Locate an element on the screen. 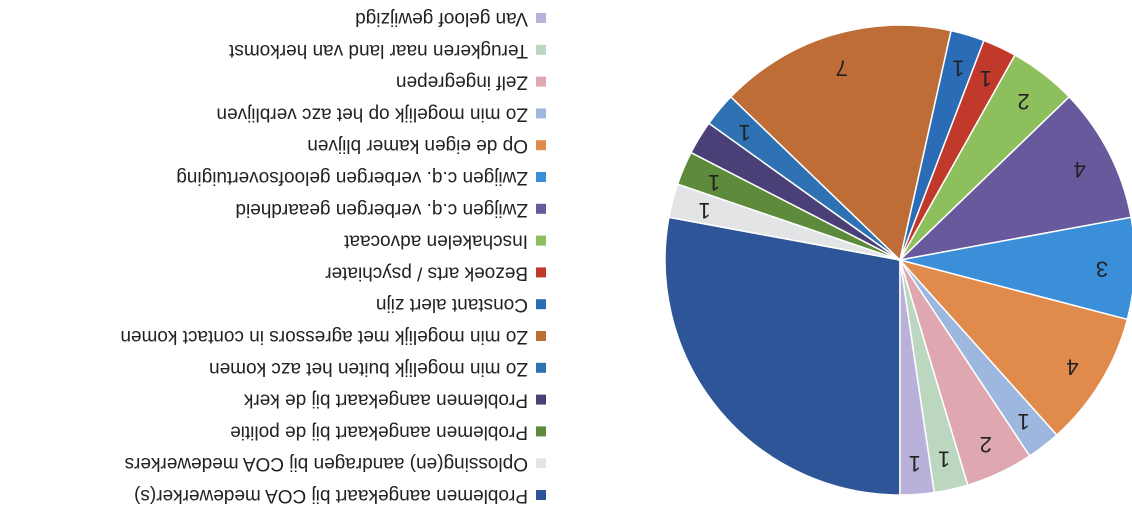  legend-label: Problemen aangekaart bij de politie is located at coordinates (379, 431).